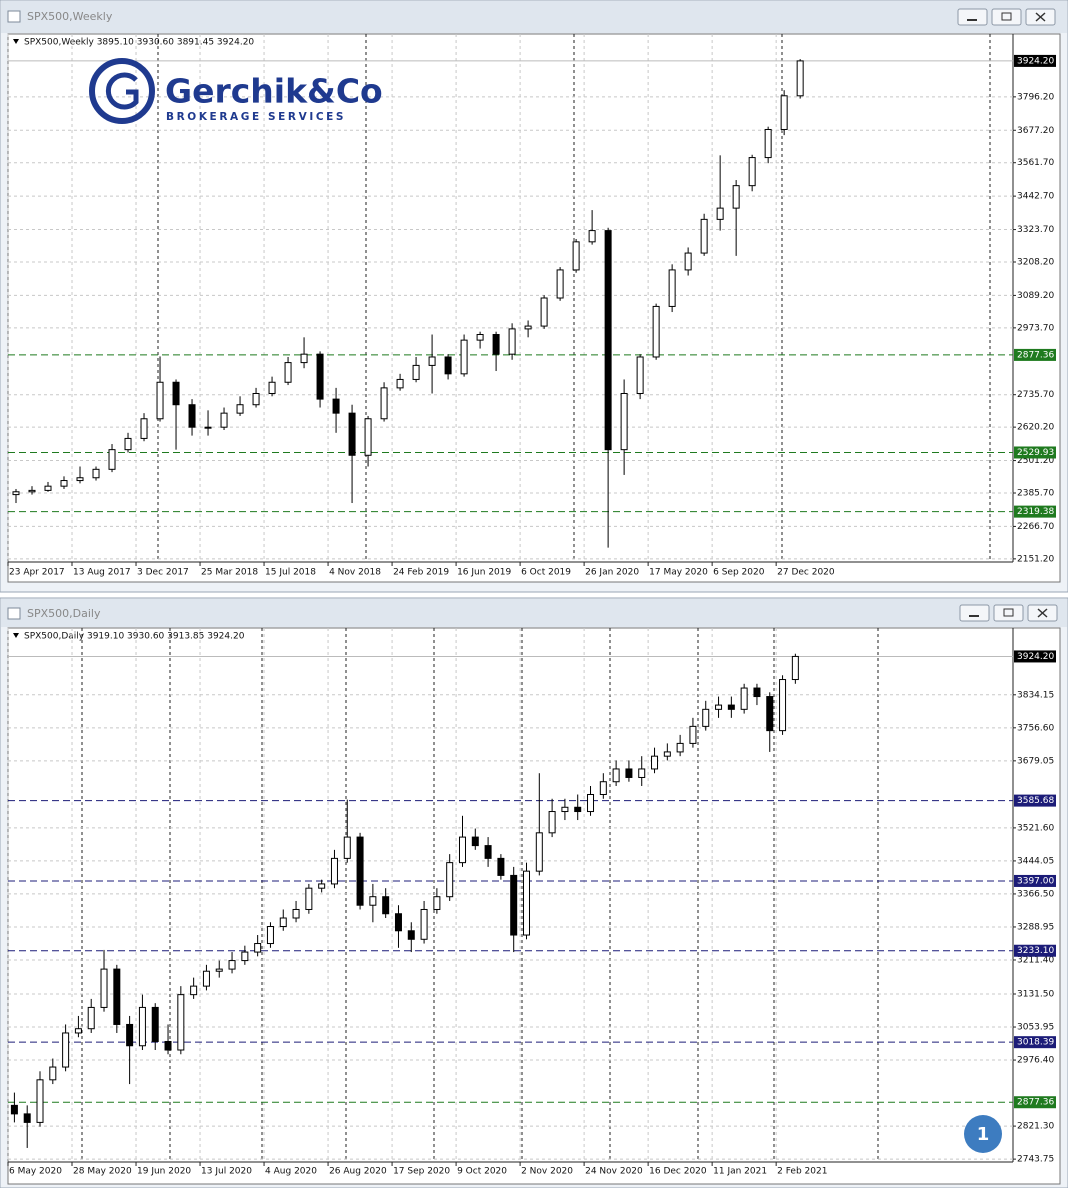 Image resolution: width=1068 pixels, height=1188 pixels. What do you see at coordinates (1035, 461) in the screenshot?
I see `y-tick-label: 2501.20` at bounding box center [1035, 461].